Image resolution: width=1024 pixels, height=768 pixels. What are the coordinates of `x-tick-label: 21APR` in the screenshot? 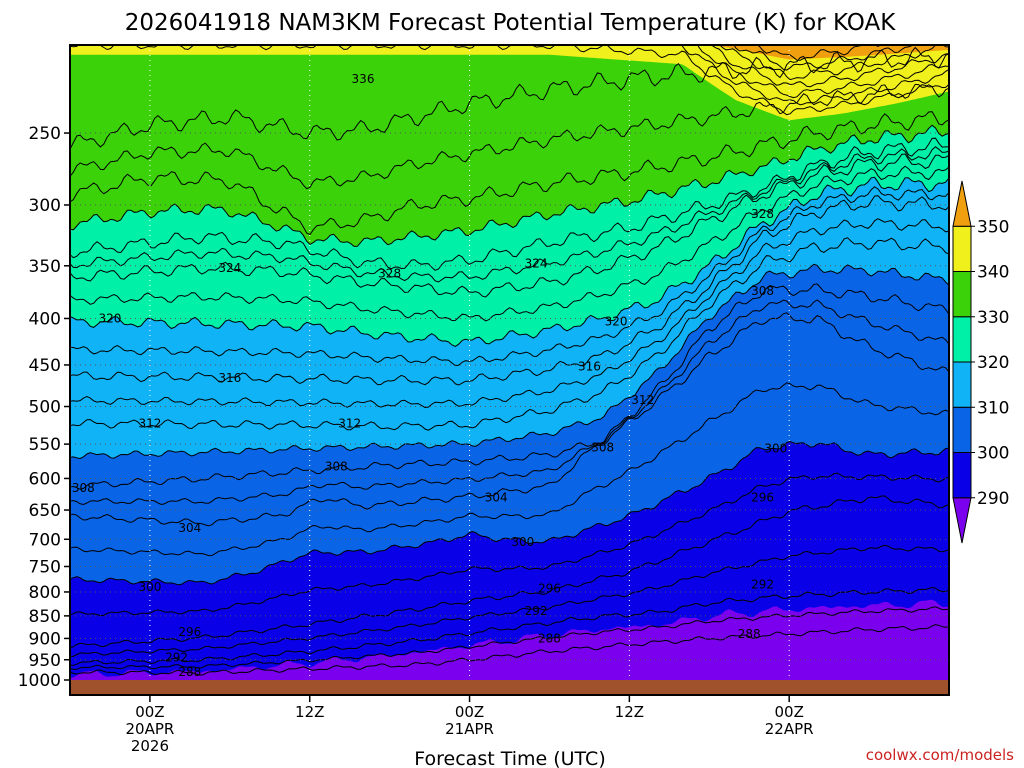 It's located at (469, 729).